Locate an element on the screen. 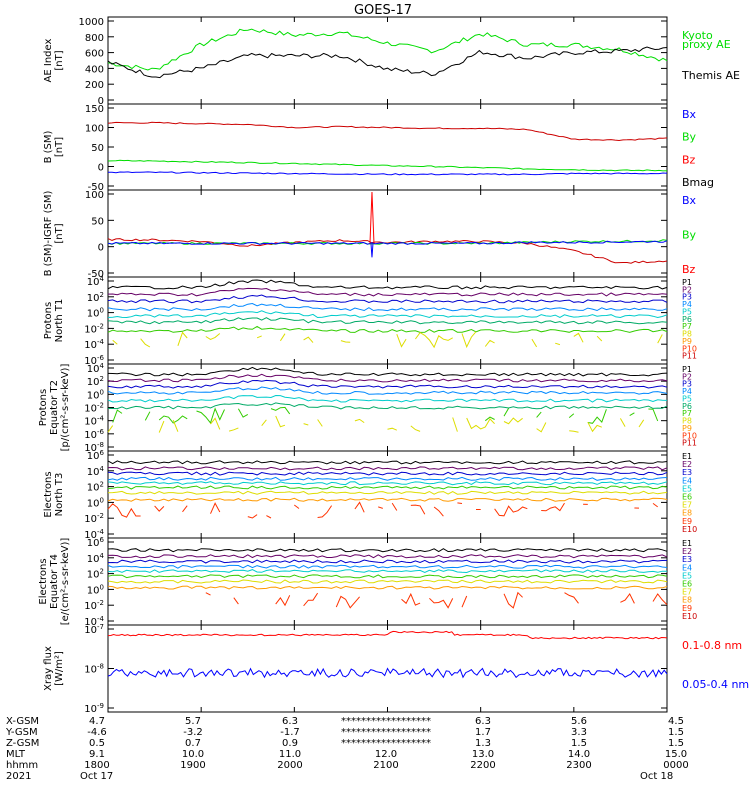 The width and height of the screenshot is (750, 800). footer-value: 0.9 is located at coordinates (290, 743).